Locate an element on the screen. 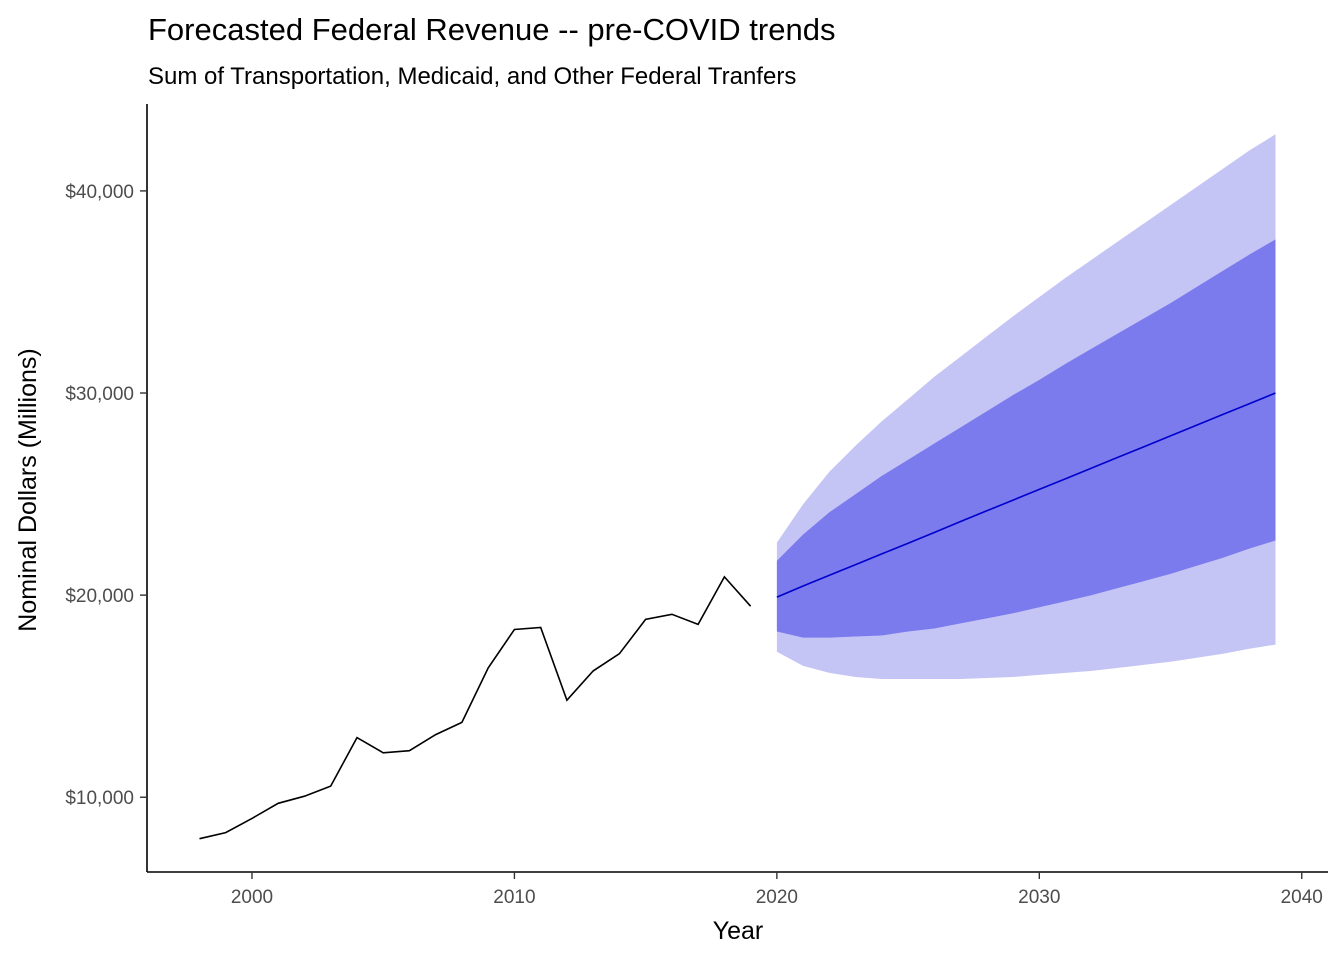 The width and height of the screenshot is (1344, 960). y-tick-label: $10,000 is located at coordinates (99, 798).